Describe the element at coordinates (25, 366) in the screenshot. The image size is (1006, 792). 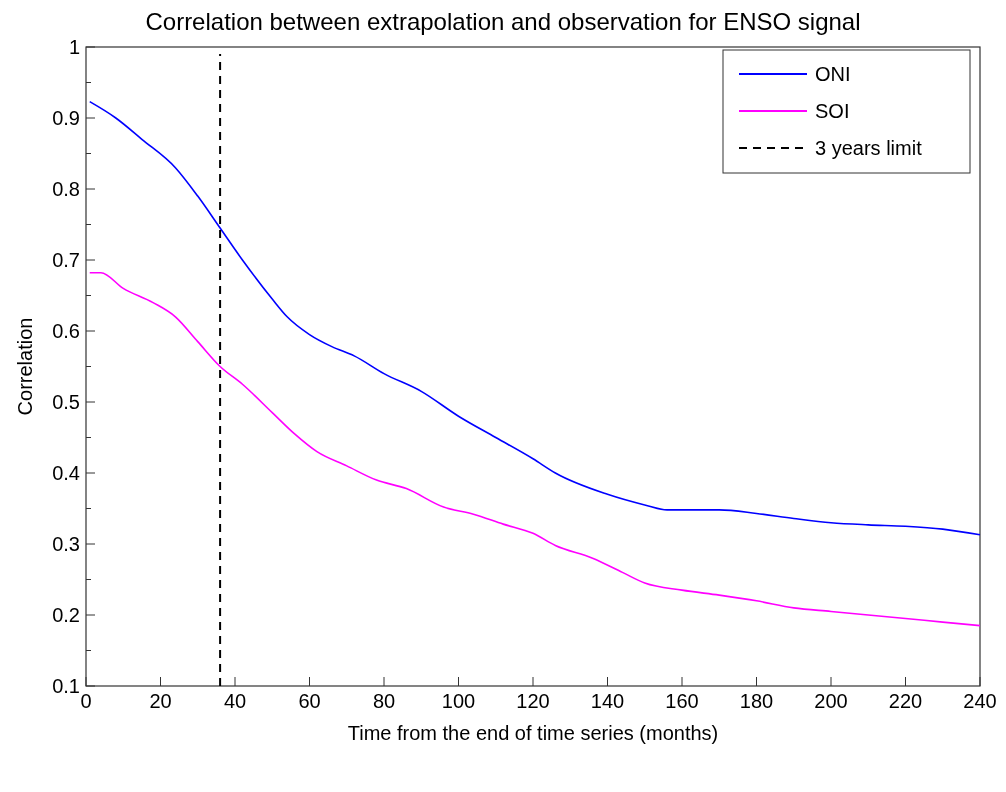
I see `y-axis-title: Correlation` at that location.